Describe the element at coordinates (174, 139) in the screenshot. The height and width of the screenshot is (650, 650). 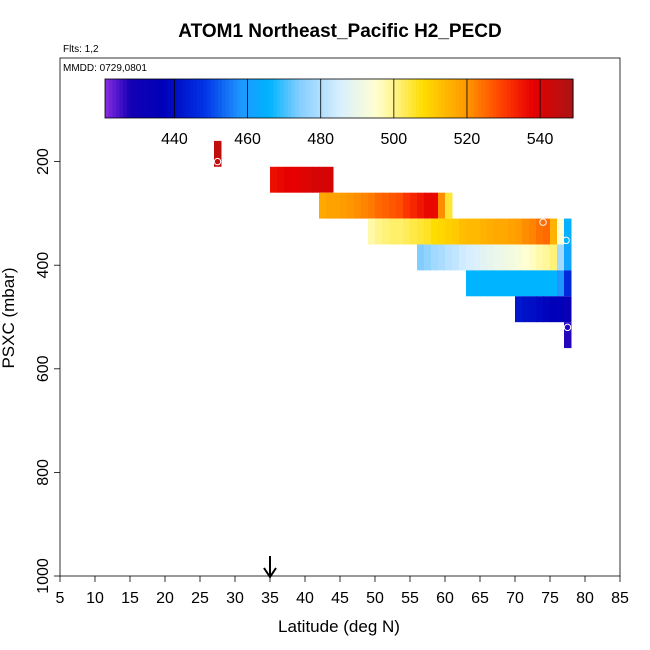
I see `colorbar-tick-label: 440` at that location.